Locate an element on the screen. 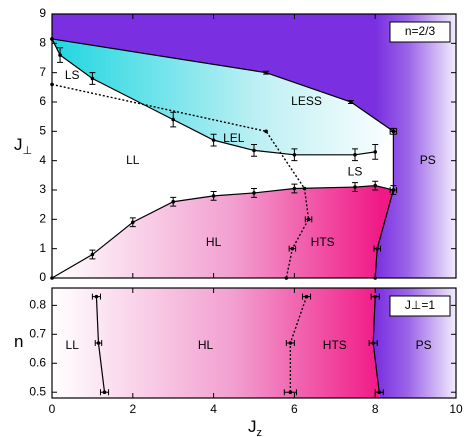  x-tick-label: 8 is located at coordinates (375, 409).